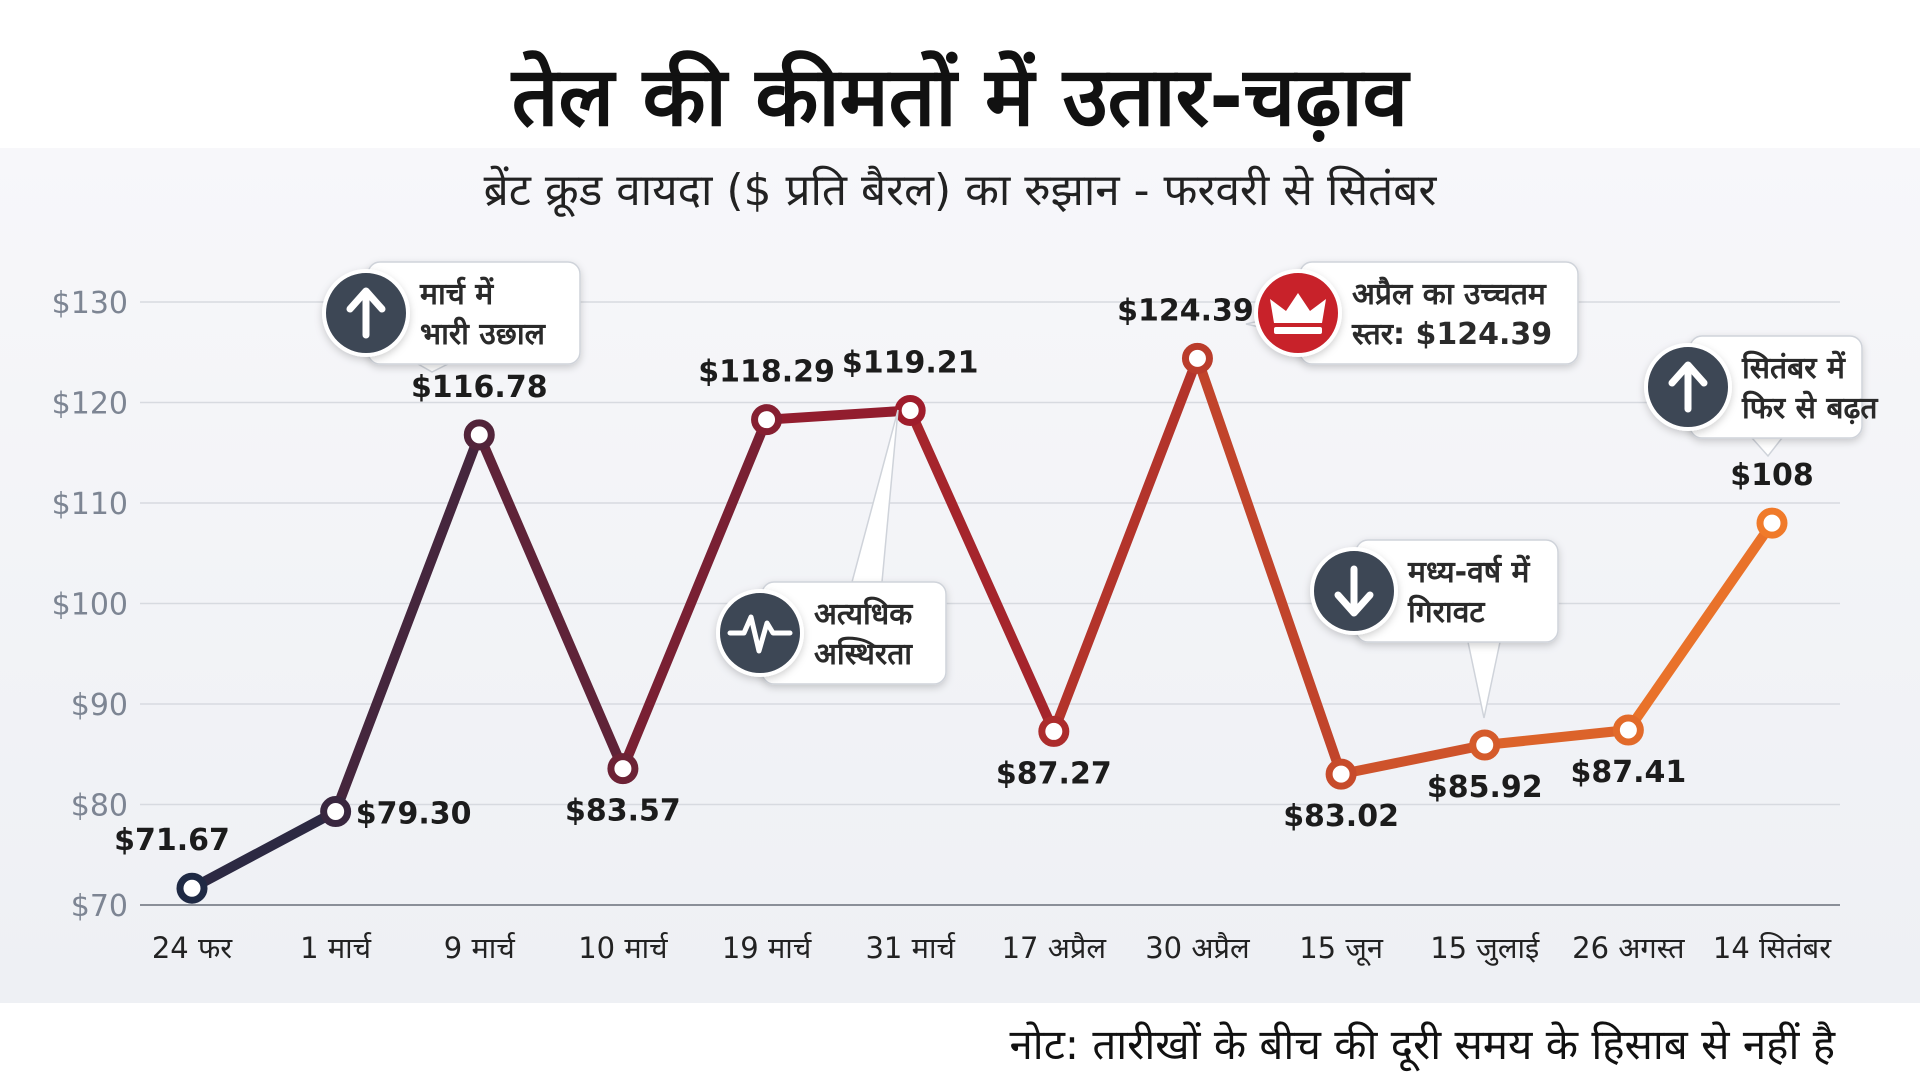  Describe the element at coordinates (1772, 948) in the screenshot. I see `x-tick-label: 14 सितंबर` at that location.